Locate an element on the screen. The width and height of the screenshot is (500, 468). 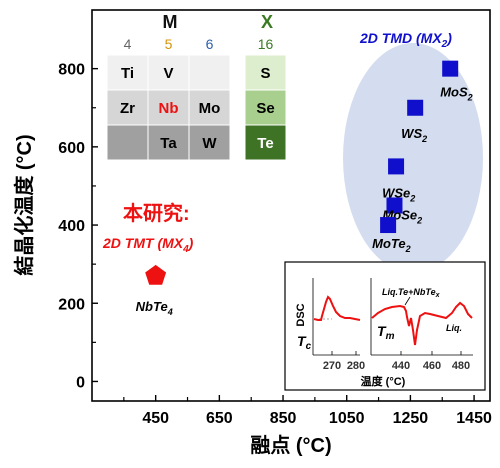
dsc-liq-te-label: Liq.Te+NbTex is located at coordinates (411, 293).